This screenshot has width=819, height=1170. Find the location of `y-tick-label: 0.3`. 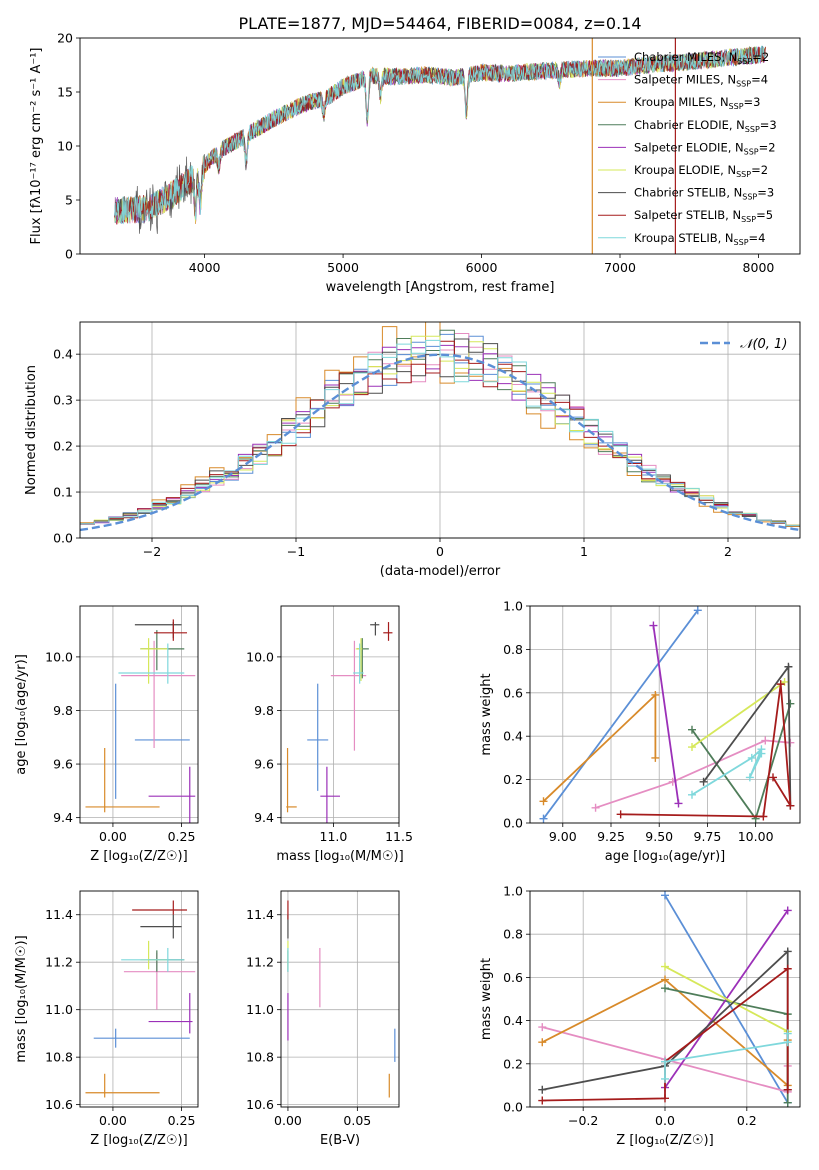

y-tick-label: 0.3 is located at coordinates (63, 400).